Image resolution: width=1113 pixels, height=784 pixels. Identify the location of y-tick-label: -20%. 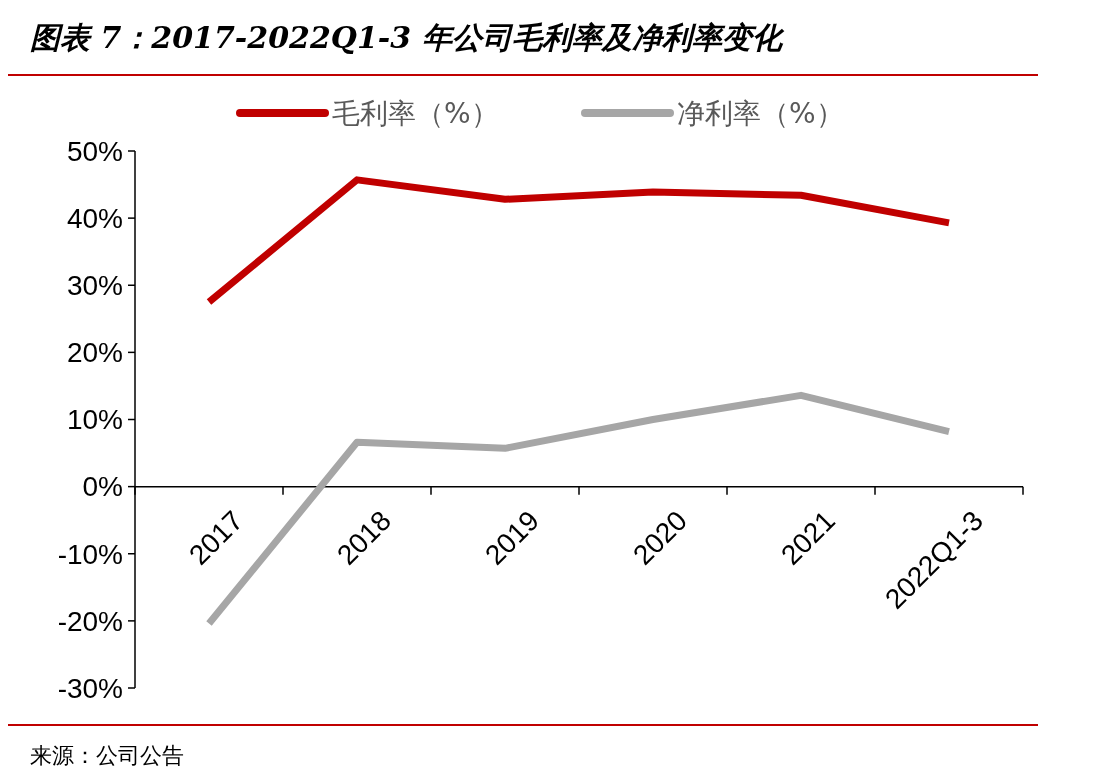
(90, 621).